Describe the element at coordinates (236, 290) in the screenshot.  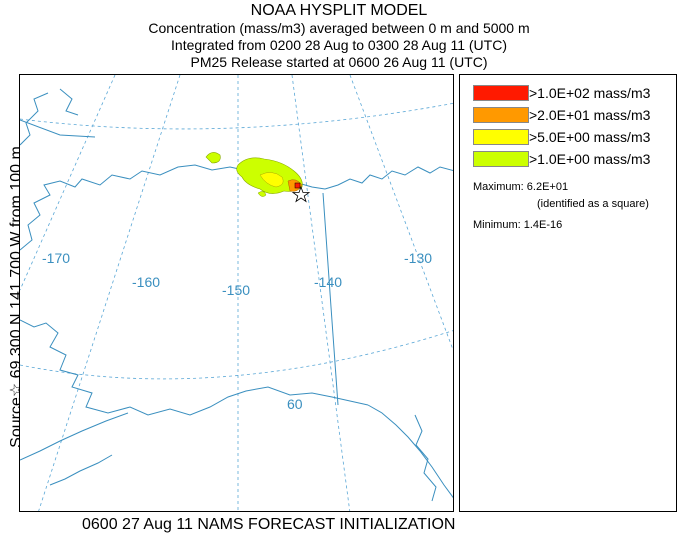
I see `longitude-label: -150` at that location.